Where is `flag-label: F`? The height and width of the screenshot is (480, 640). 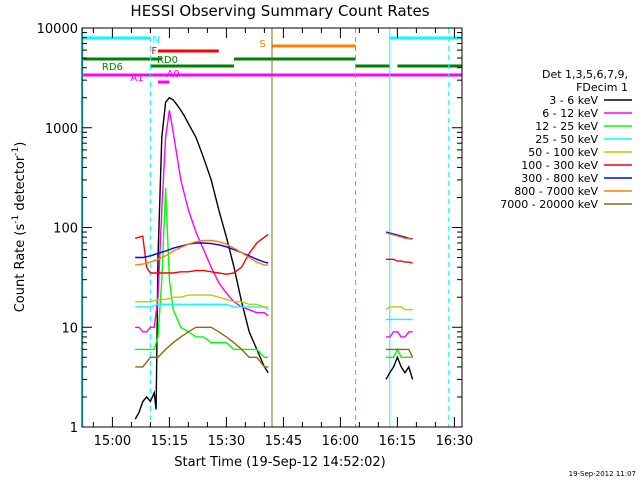 flag-label: F is located at coordinates (154, 51).